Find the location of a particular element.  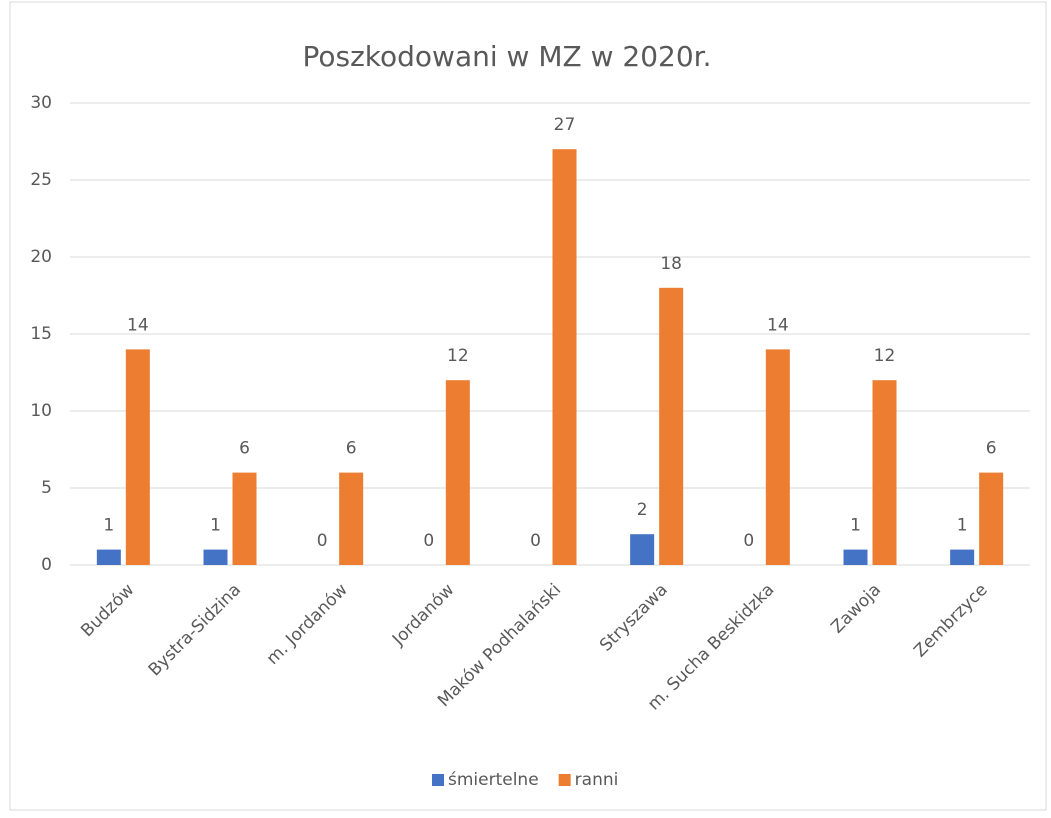

y-tick-label: 20 is located at coordinates (41, 257).